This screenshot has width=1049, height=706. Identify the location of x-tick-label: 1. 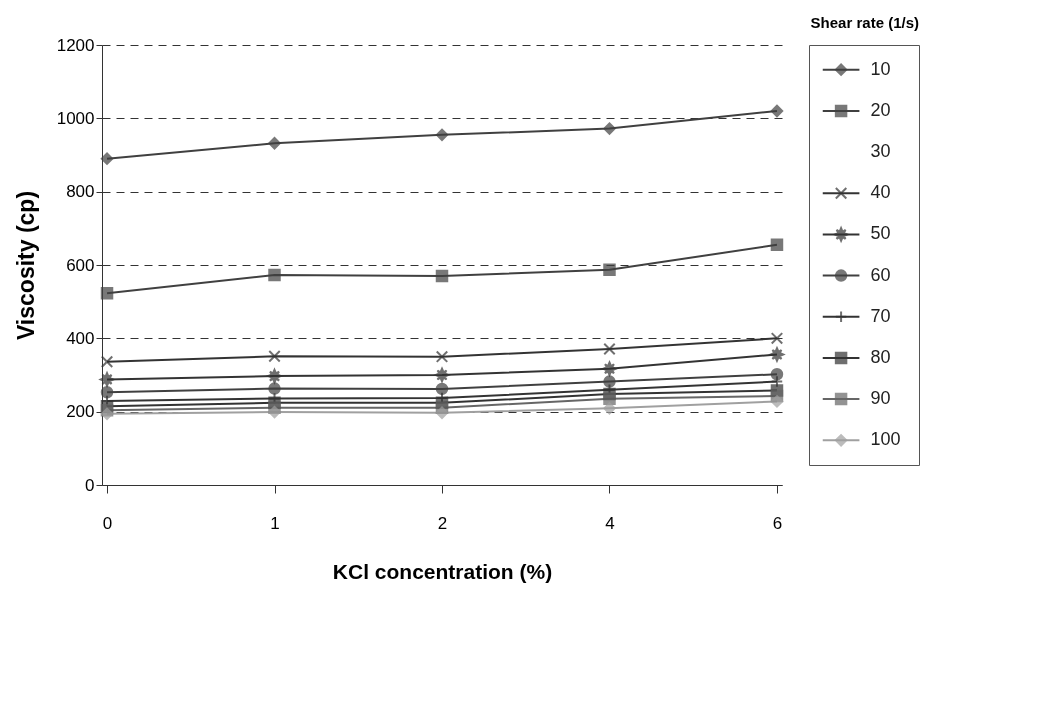
(275, 523).